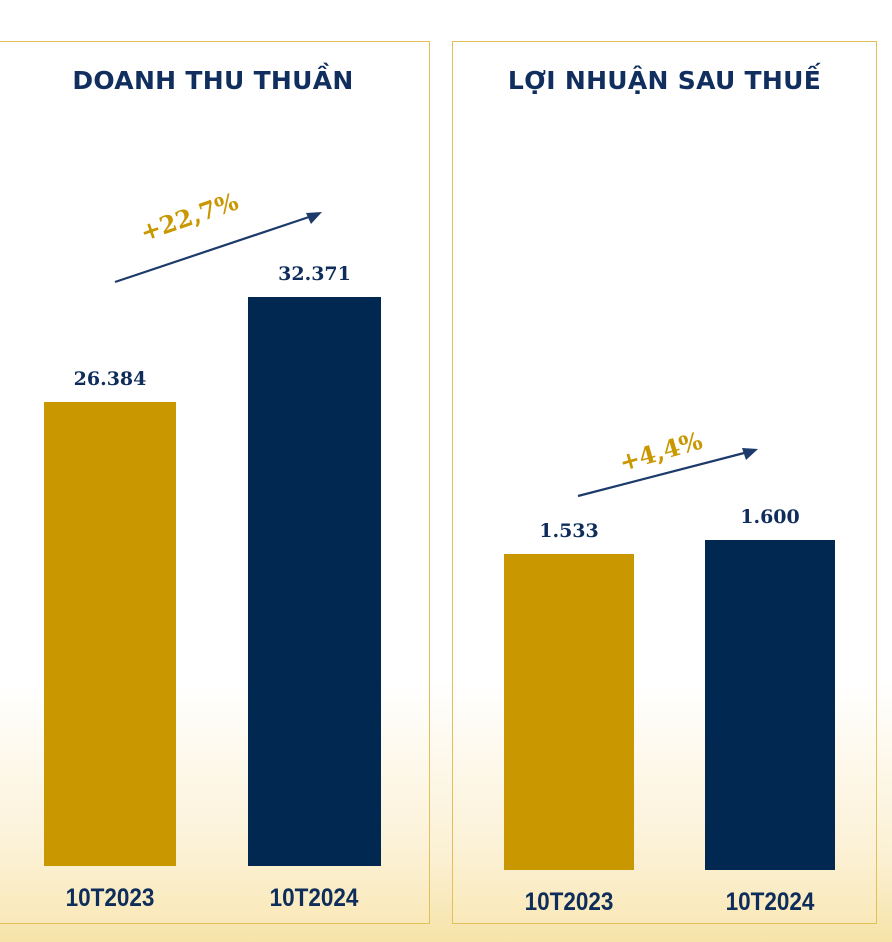 The width and height of the screenshot is (892, 942). Describe the element at coordinates (314, 898) in the screenshot. I see `revenue-category-2024: 10T2024` at that location.